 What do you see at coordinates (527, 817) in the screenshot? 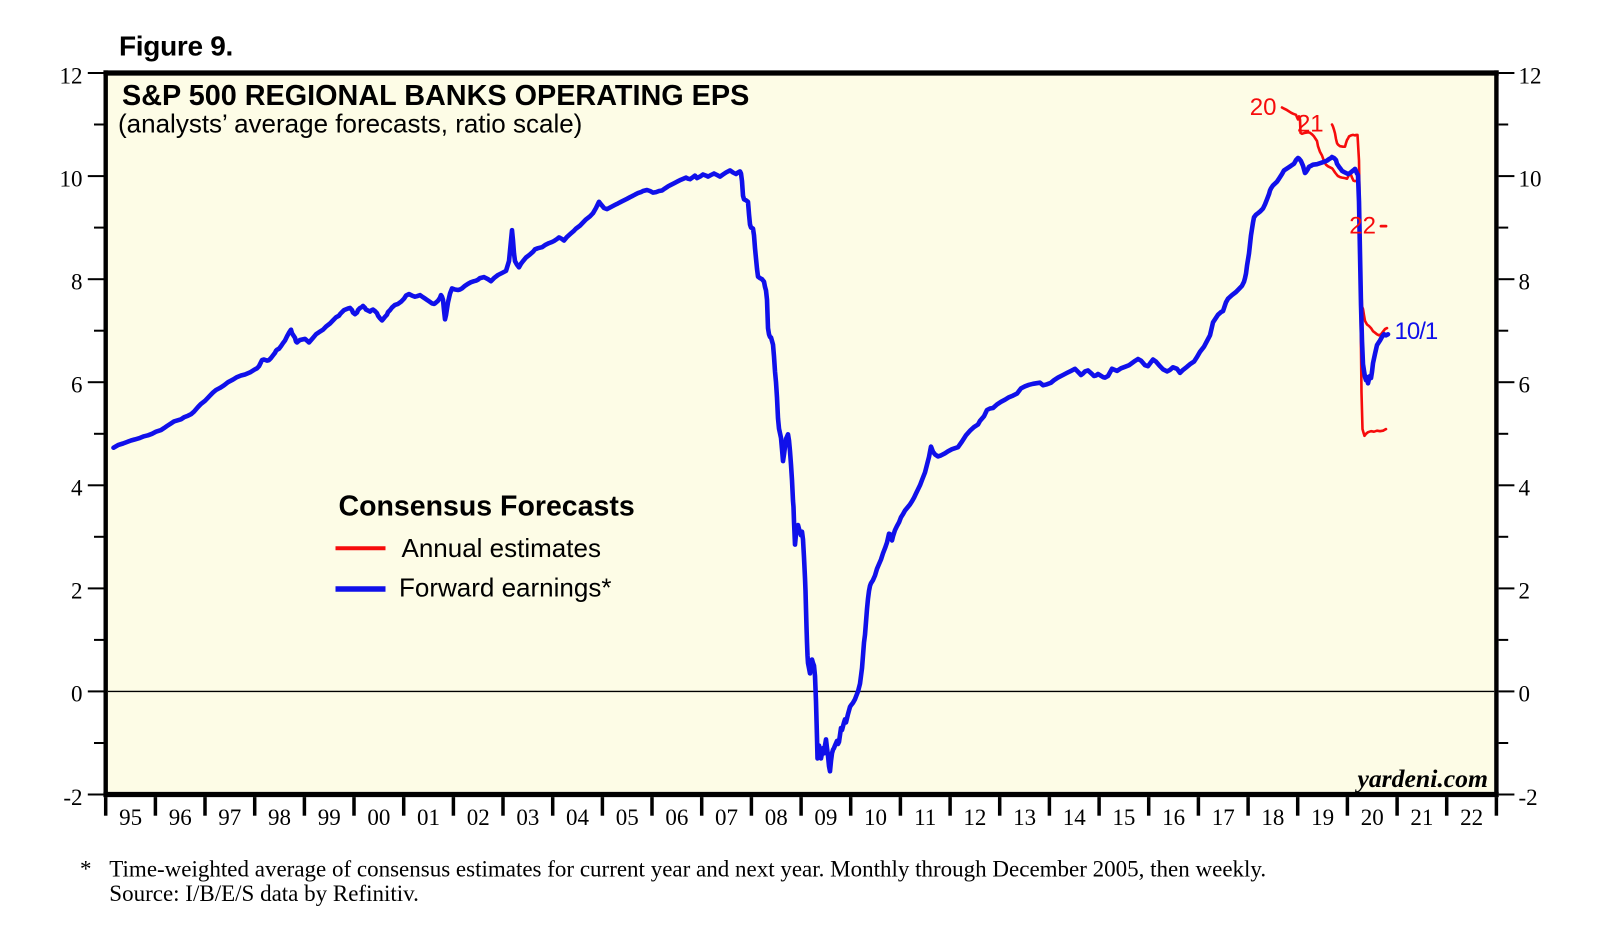
I see `svg-text: 03` at bounding box center [527, 817].